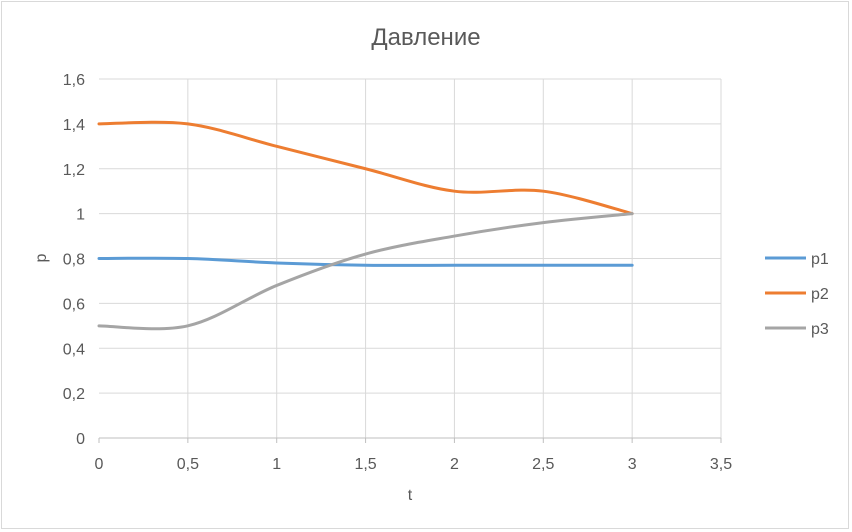 Image resolution: width=852 pixels, height=532 pixels. What do you see at coordinates (365, 464) in the screenshot?
I see `x-tick-label: 1,5` at bounding box center [365, 464].